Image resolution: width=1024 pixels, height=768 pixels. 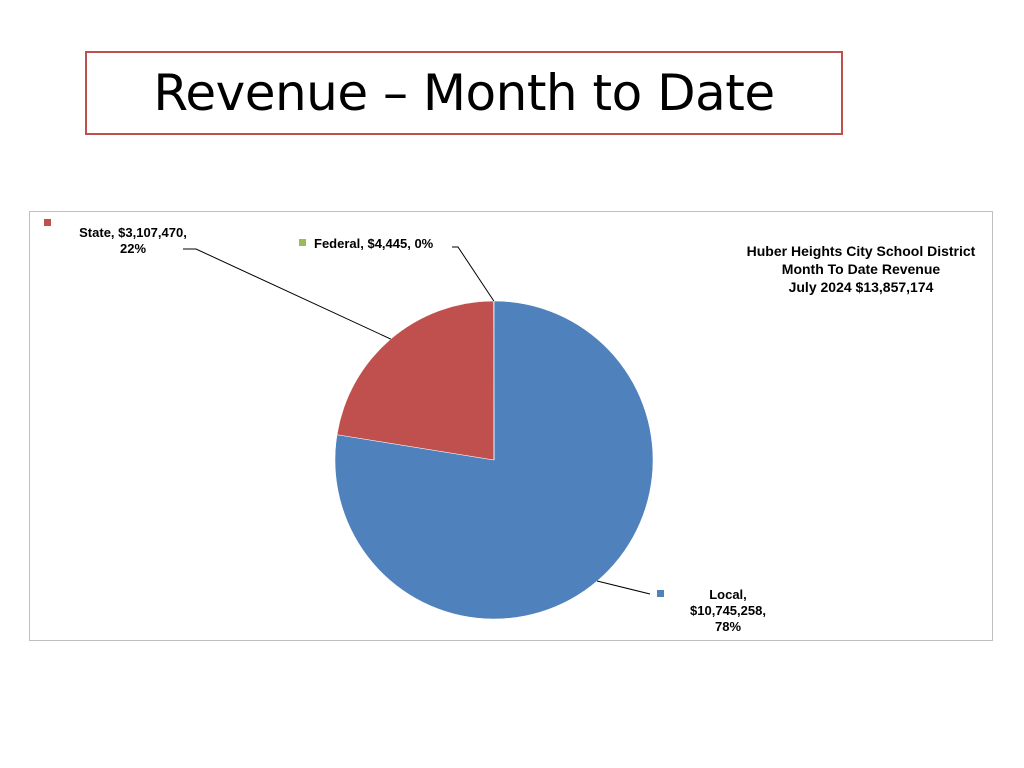 What do you see at coordinates (660, 593) in the screenshot?
I see `local-legend-key` at bounding box center [660, 593].